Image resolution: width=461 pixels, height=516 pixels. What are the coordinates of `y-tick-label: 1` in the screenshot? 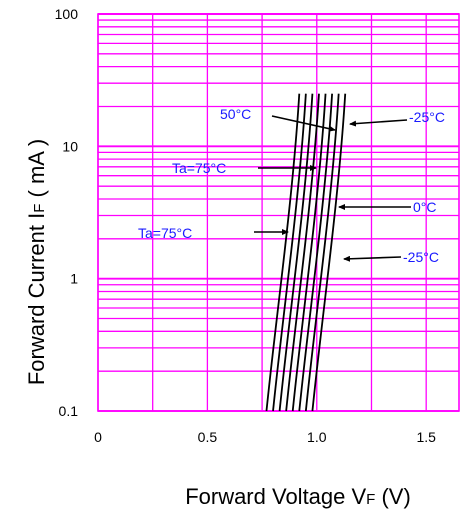 It's located at (74, 279).